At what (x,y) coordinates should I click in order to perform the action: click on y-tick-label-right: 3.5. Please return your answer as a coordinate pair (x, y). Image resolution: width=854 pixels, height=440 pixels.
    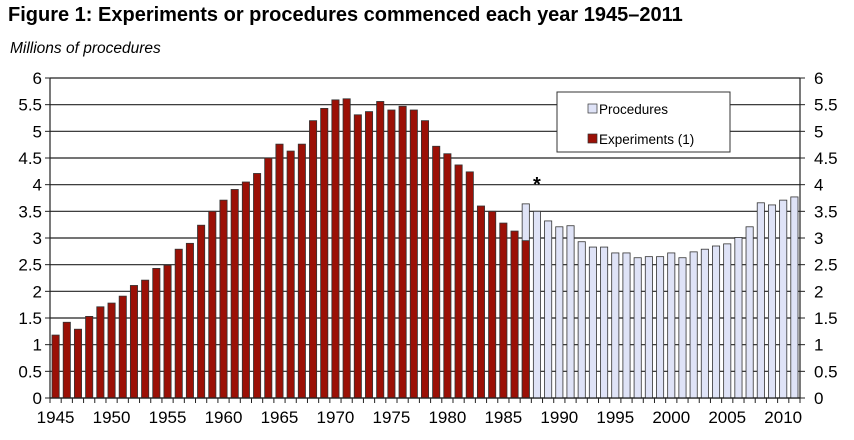
    Looking at the image, I should click on (826, 211).